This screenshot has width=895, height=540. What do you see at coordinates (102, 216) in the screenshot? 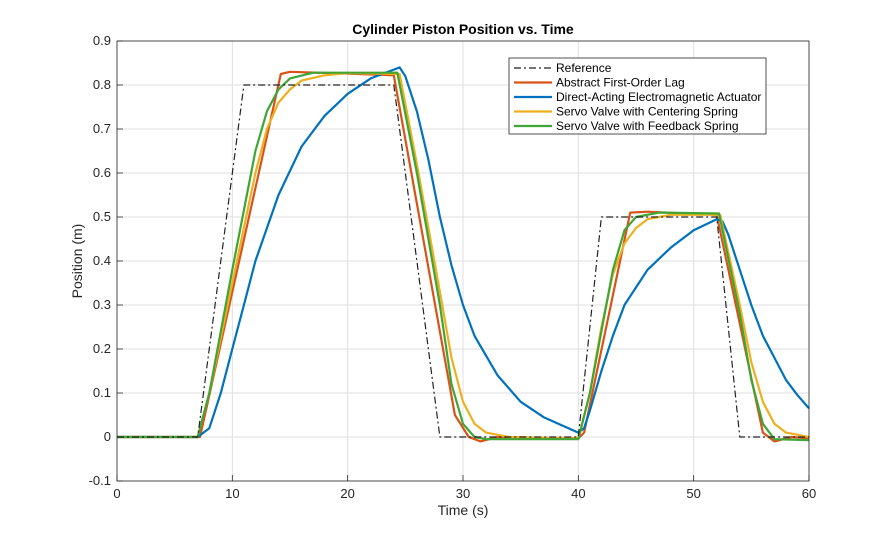
I see `y-tick-label: 0.5` at bounding box center [102, 216].